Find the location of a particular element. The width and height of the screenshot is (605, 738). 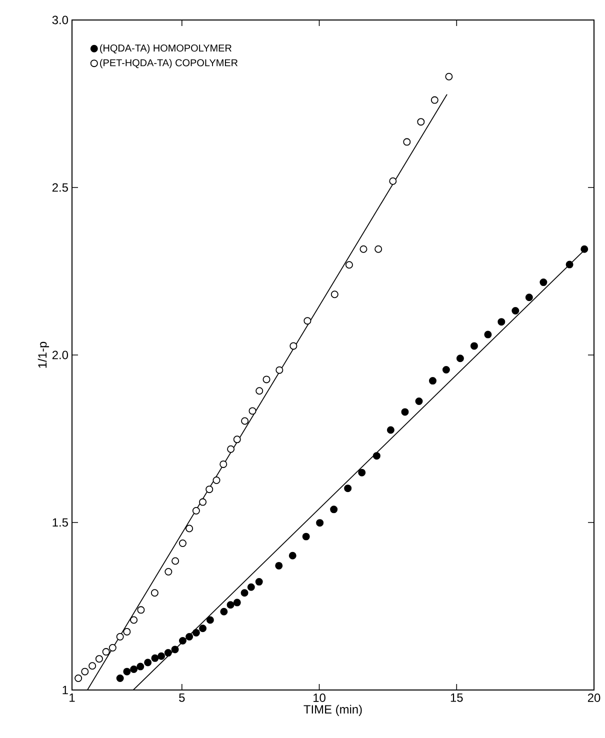

legend-label: (PET-HQDA-TA) COPOLYMER is located at coordinates (169, 63).